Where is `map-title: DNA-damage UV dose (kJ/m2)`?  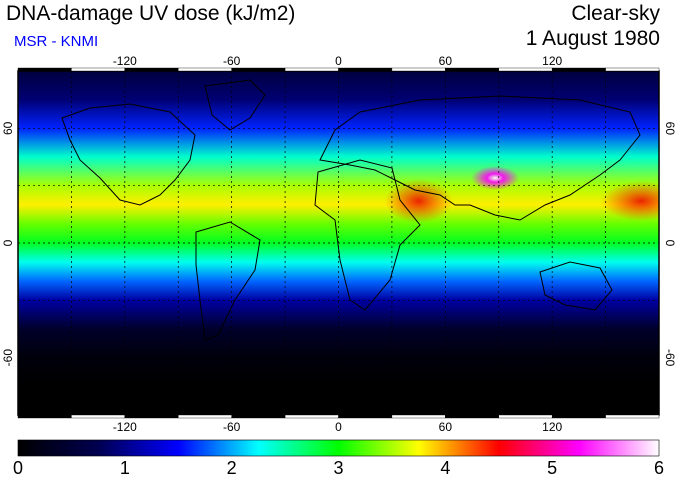 map-title: DNA-damage UV dose (kJ/m2) is located at coordinates (151, 13).